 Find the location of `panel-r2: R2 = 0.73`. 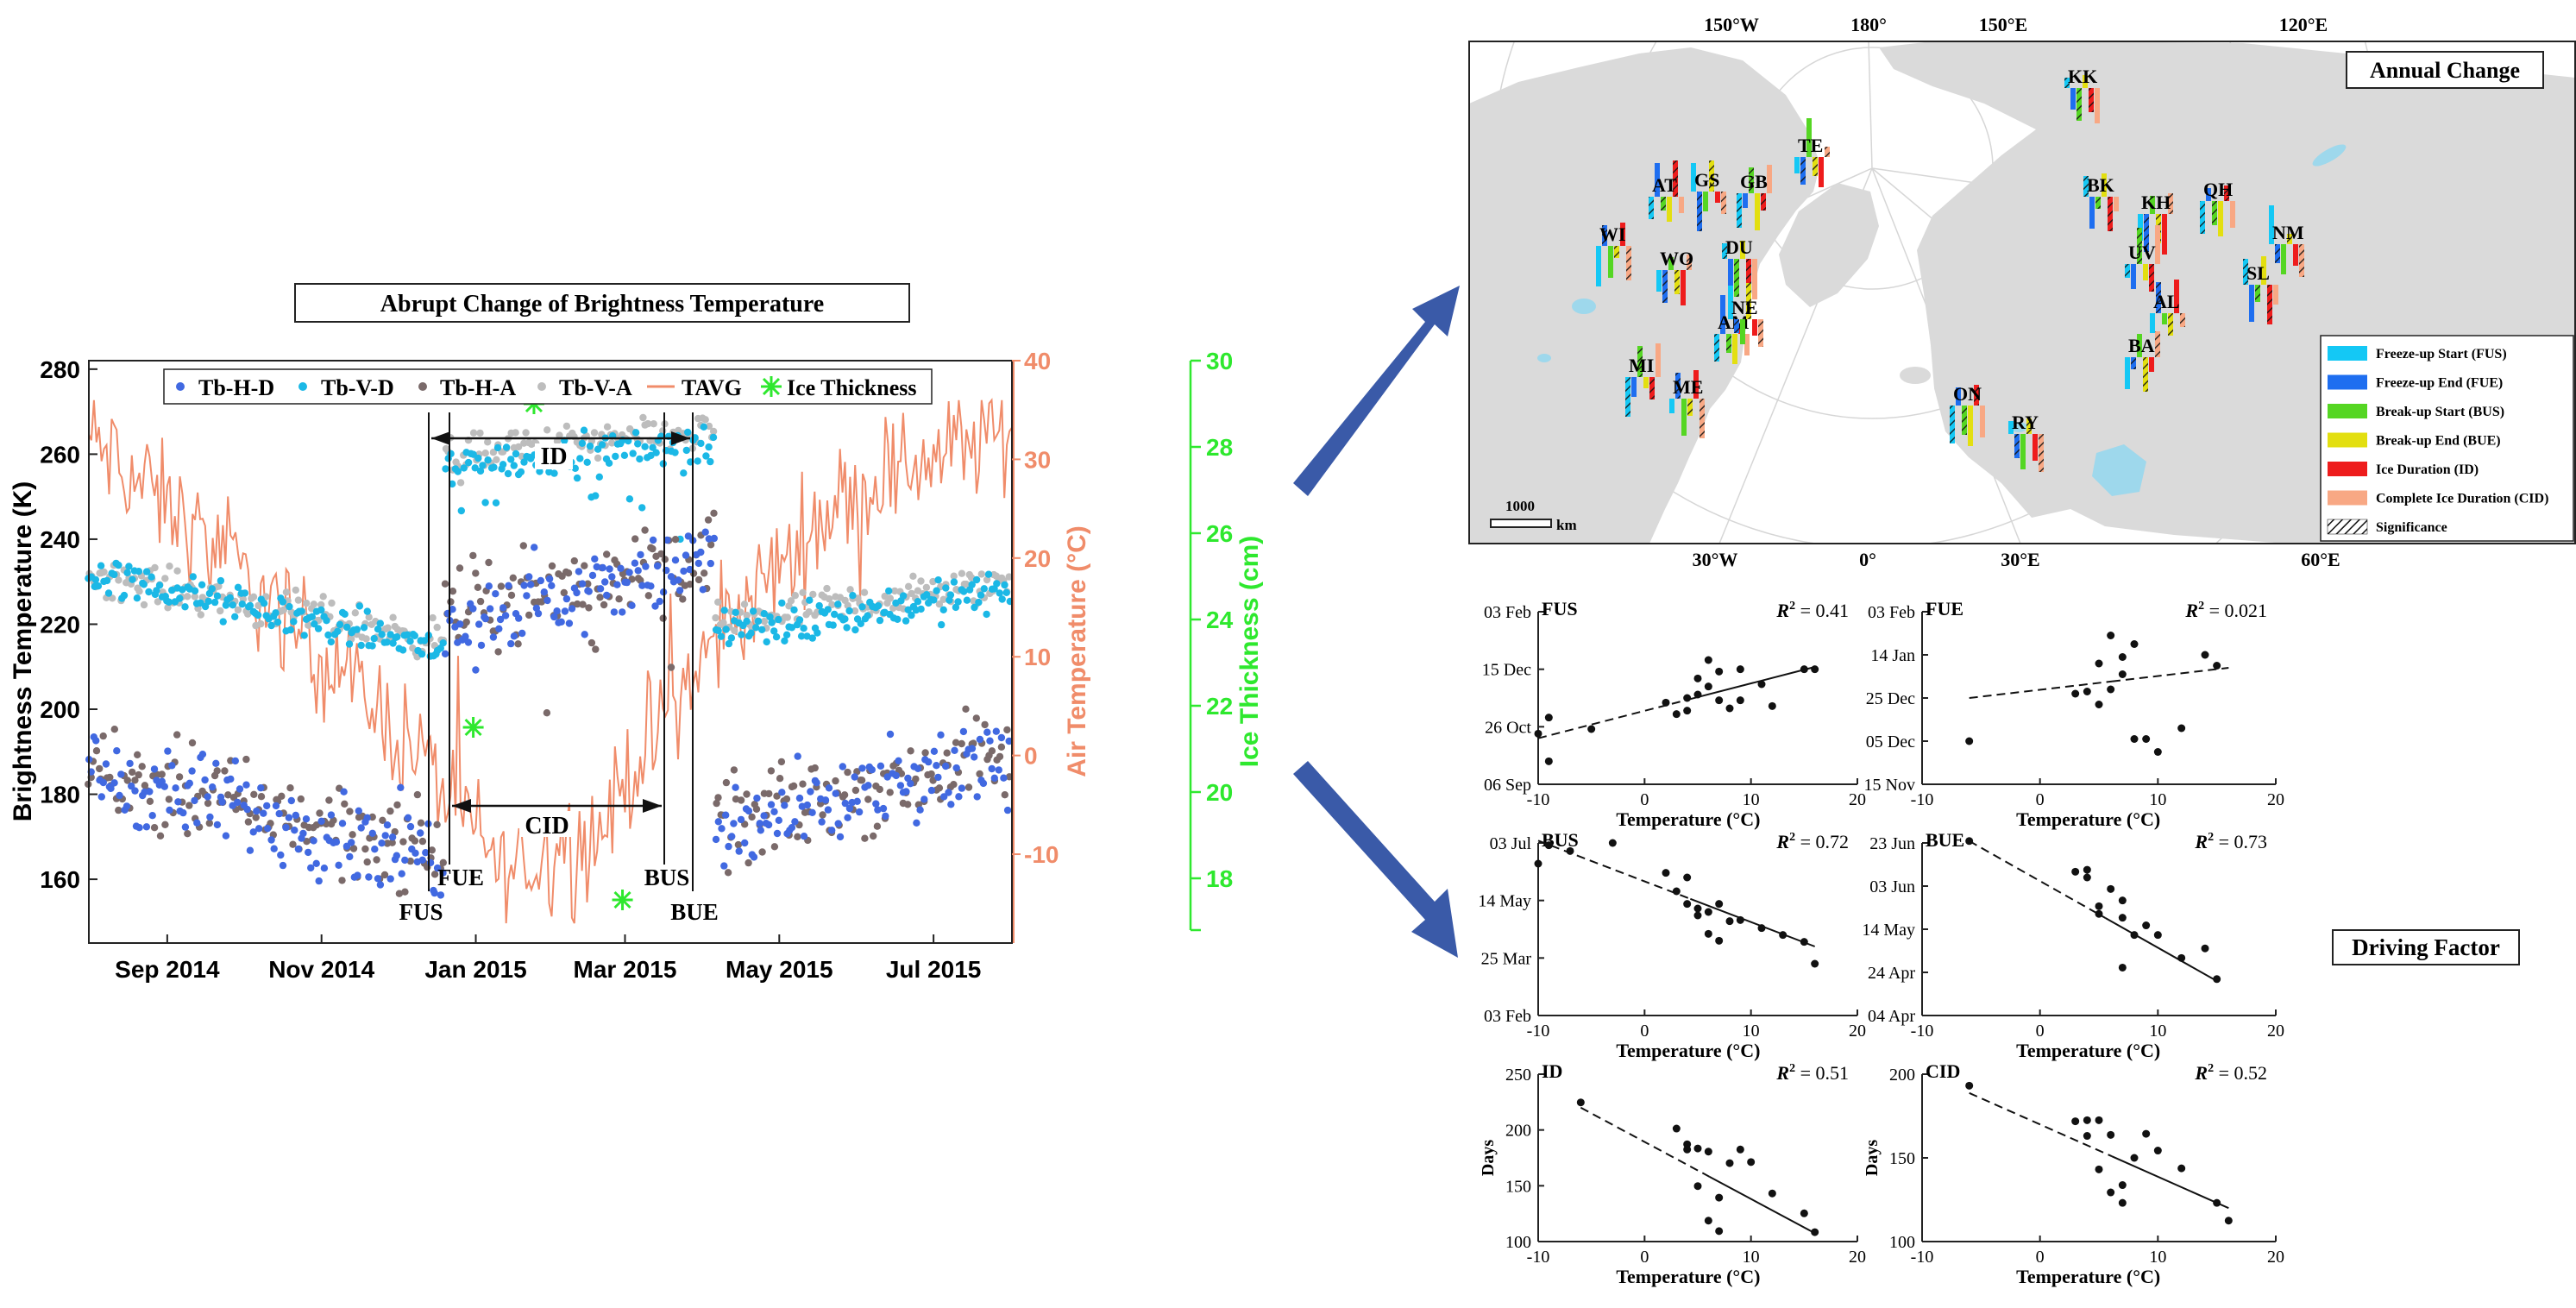

panel-r2: R2 = 0.73 is located at coordinates (2230, 841).